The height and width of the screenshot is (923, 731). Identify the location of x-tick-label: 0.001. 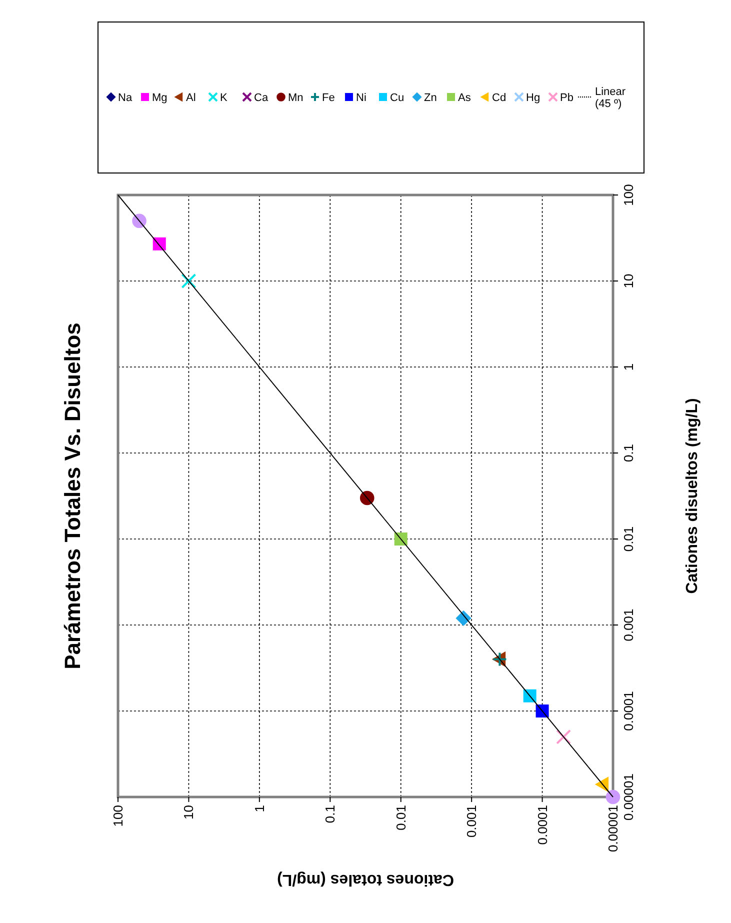
(472, 821).